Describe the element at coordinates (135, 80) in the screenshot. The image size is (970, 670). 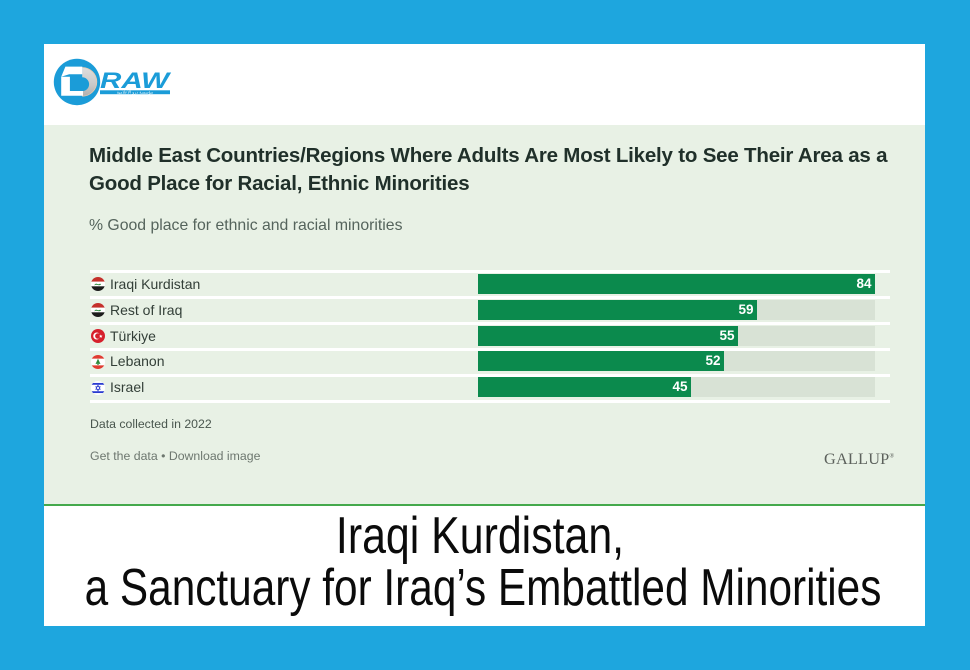
I see `svg-text: RAW` at that location.